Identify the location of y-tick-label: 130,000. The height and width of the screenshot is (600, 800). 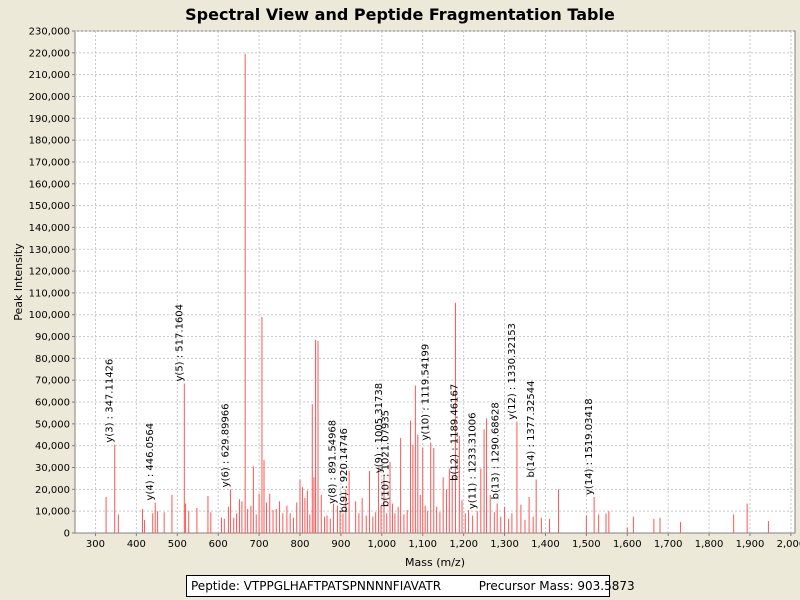
(49, 250).